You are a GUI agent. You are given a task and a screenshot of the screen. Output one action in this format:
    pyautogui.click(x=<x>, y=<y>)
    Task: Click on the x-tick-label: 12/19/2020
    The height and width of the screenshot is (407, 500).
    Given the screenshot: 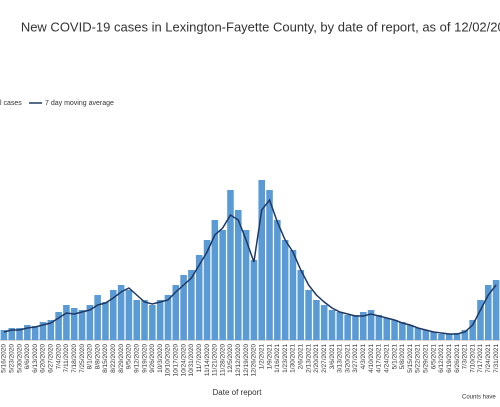 What is the action you would take?
    pyautogui.click(x=246, y=360)
    